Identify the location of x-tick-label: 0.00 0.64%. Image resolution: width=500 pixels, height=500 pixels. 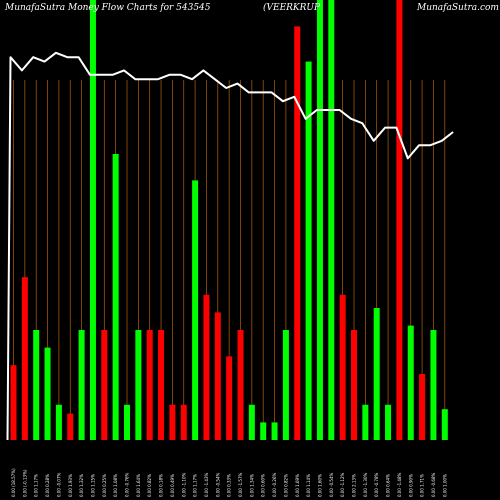
(388, 485).